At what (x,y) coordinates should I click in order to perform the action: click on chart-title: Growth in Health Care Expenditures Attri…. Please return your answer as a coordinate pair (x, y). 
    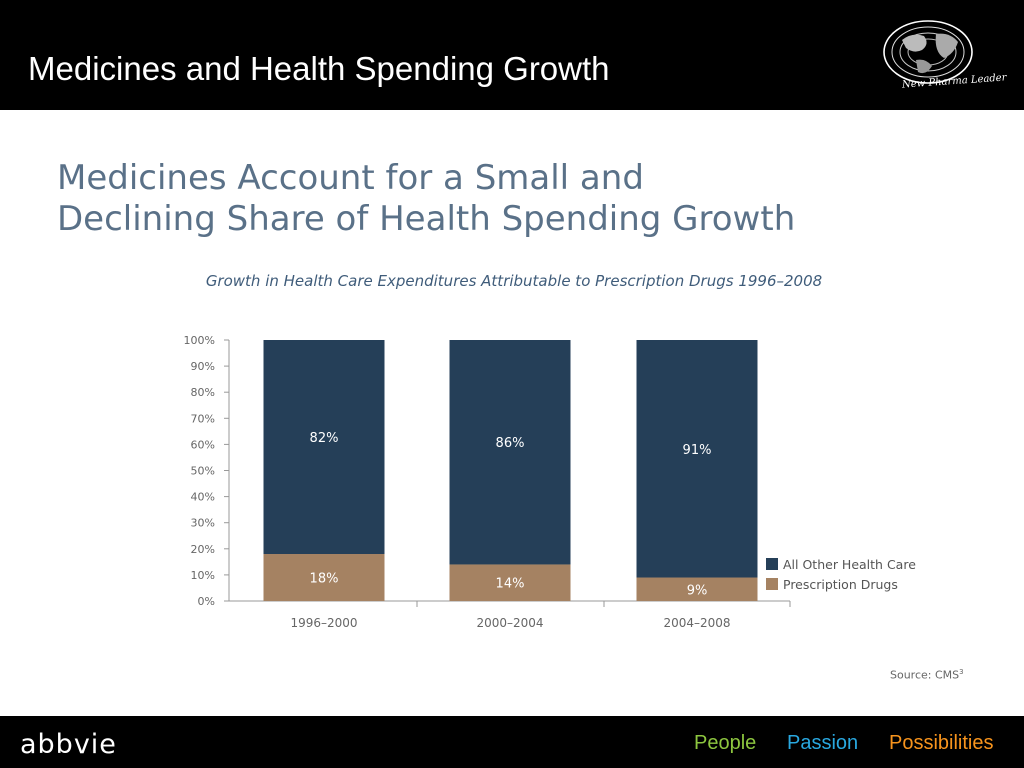
    Looking at the image, I should click on (514, 281).